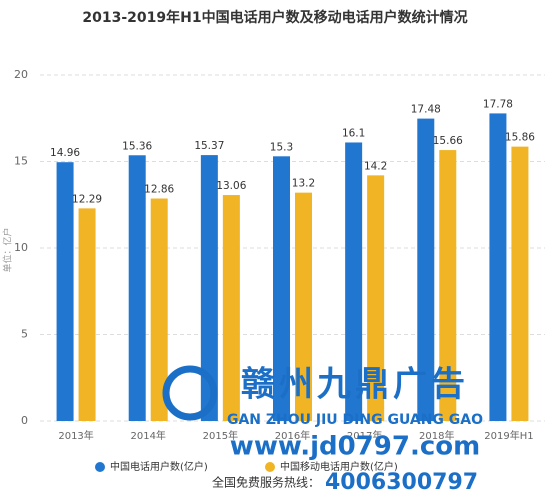 Image resolution: width=550 pixels, height=504 pixels. What do you see at coordinates (21, 74) in the screenshot?
I see `y-tick-label: 20` at bounding box center [21, 74].